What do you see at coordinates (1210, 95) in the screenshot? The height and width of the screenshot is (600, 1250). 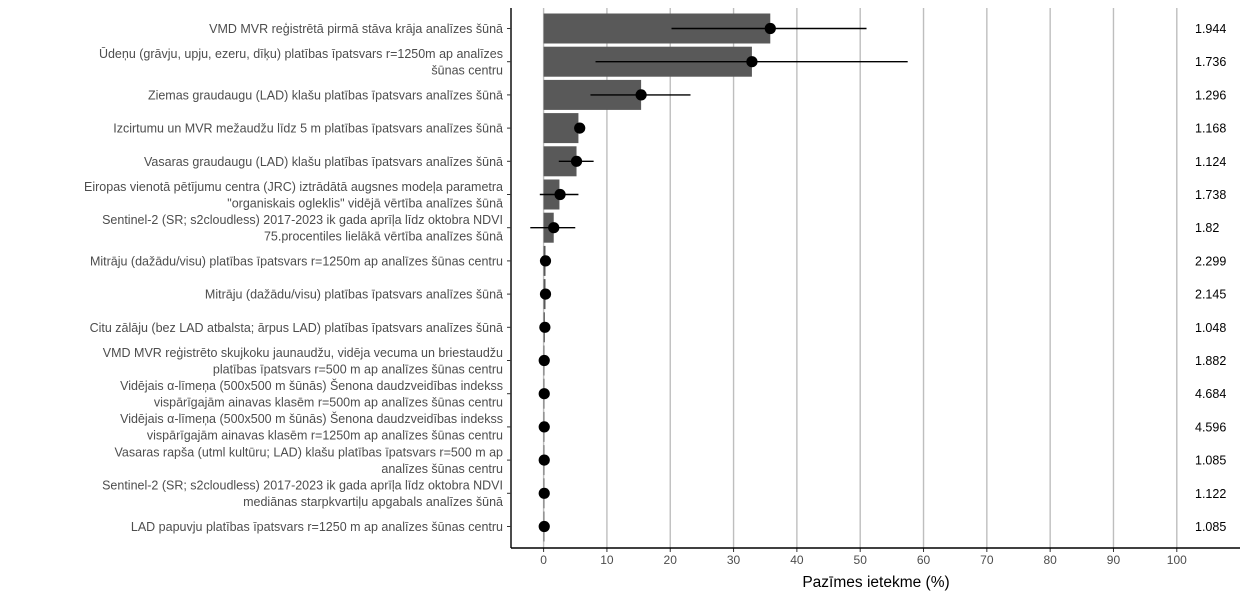 I see `right-value-label: 1.296` at bounding box center [1210, 95].